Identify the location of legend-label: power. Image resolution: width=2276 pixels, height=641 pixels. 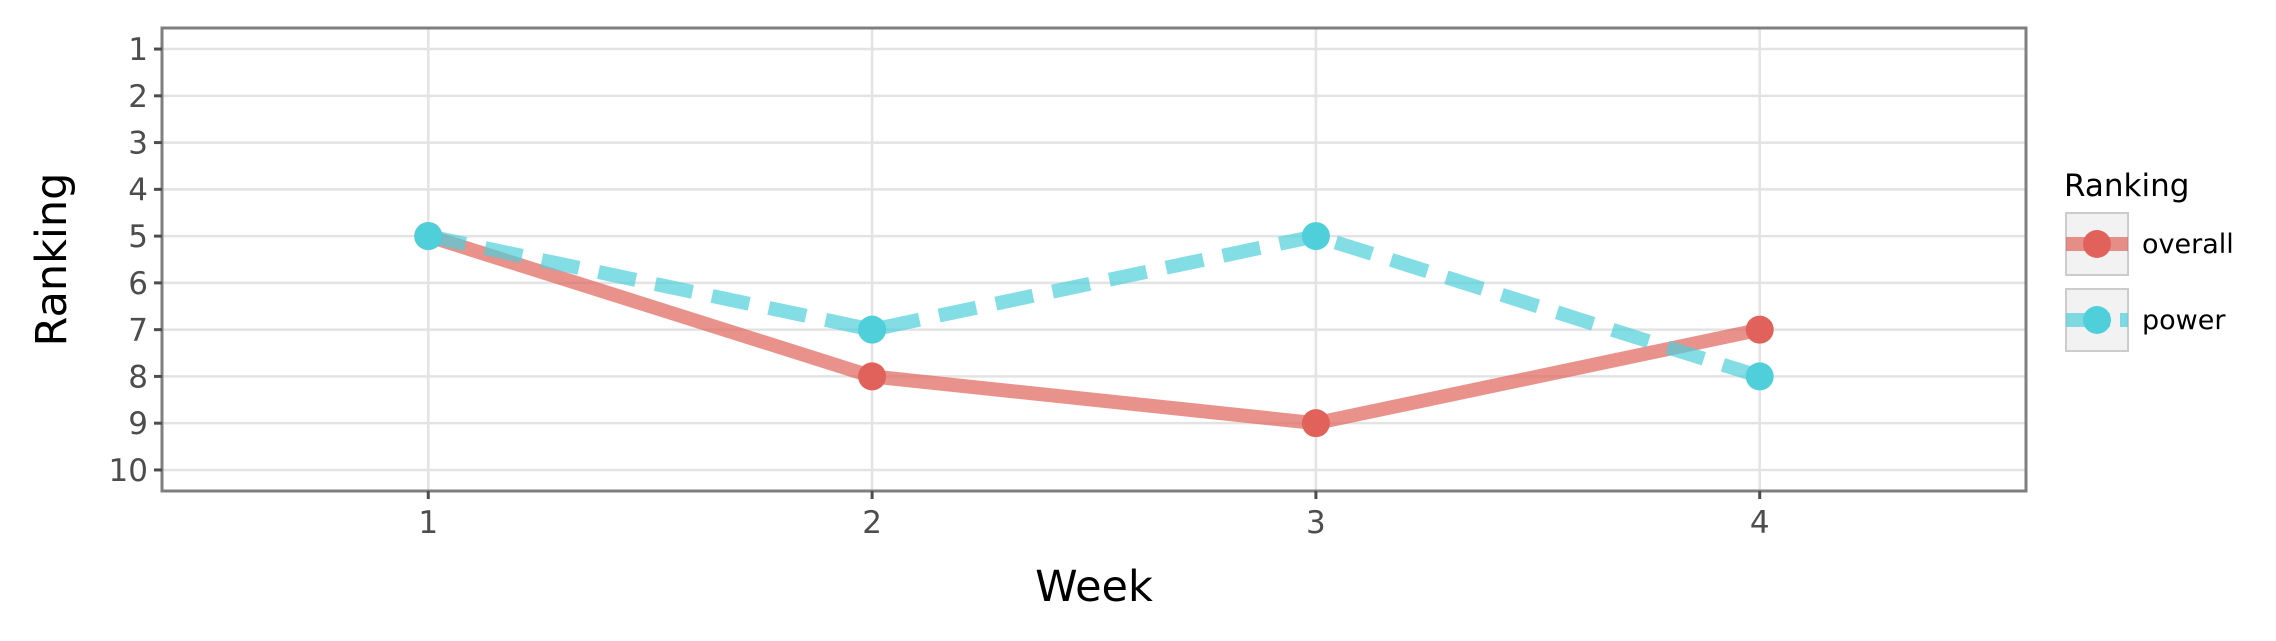
(2184, 320).